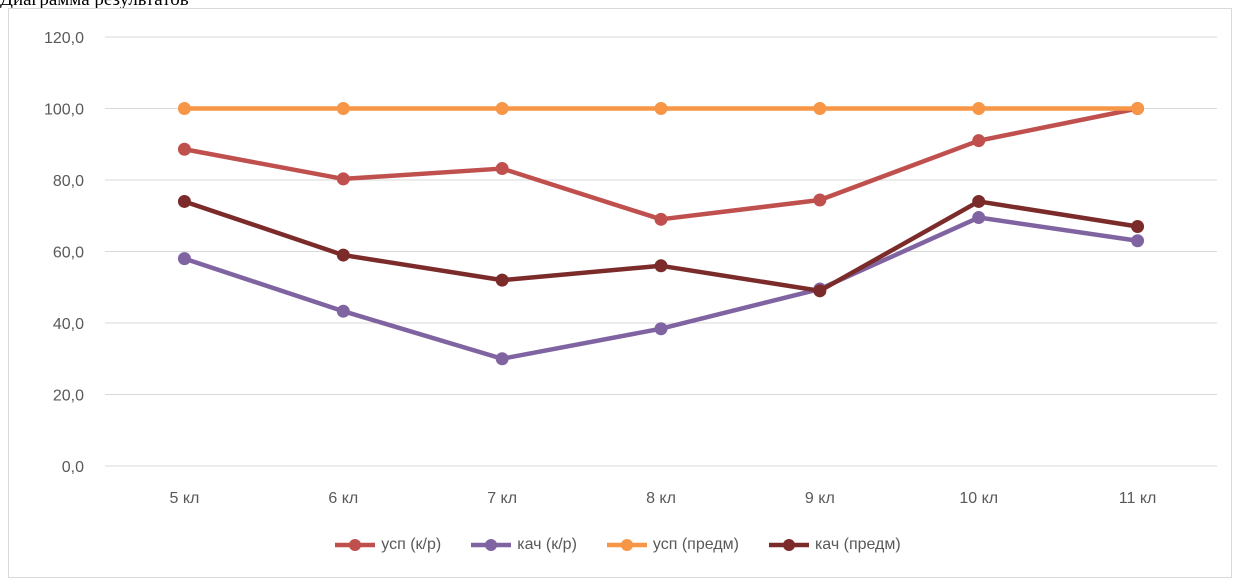  I want to click on y-tick-label: 0,0, so click(73, 467).